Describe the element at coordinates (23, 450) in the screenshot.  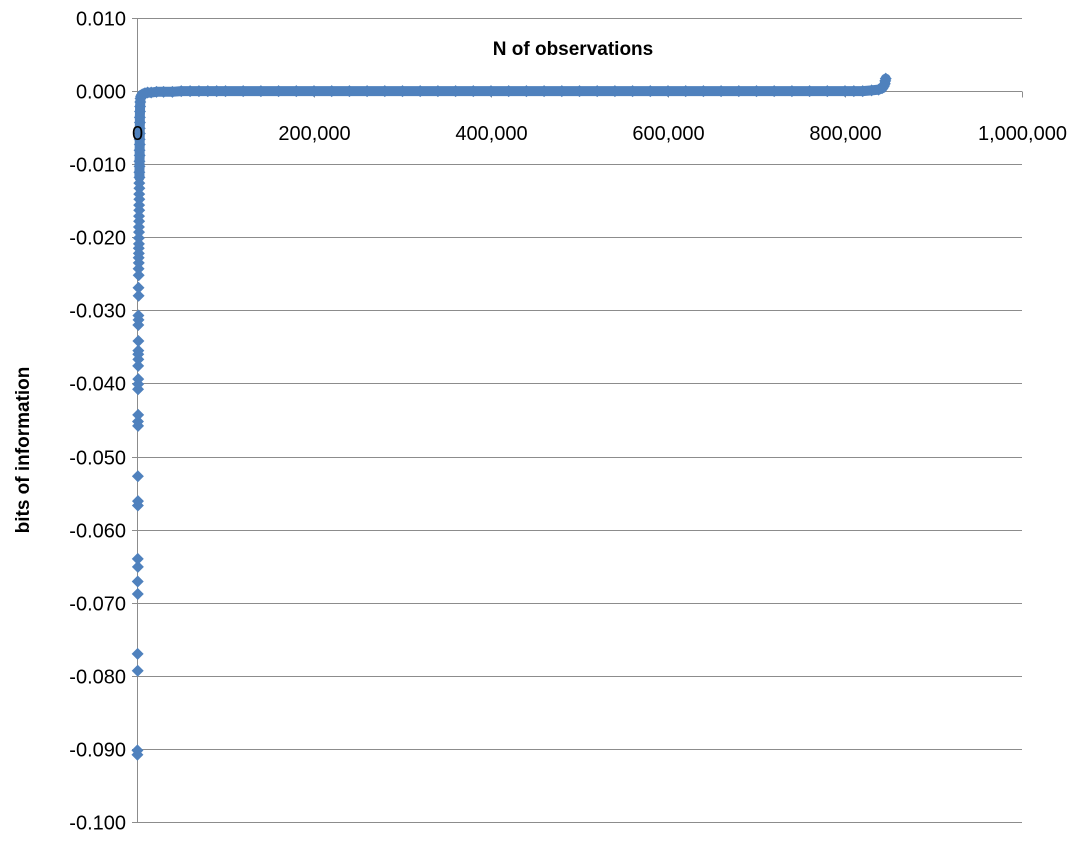
I see `y-axis-title: bits of information` at that location.